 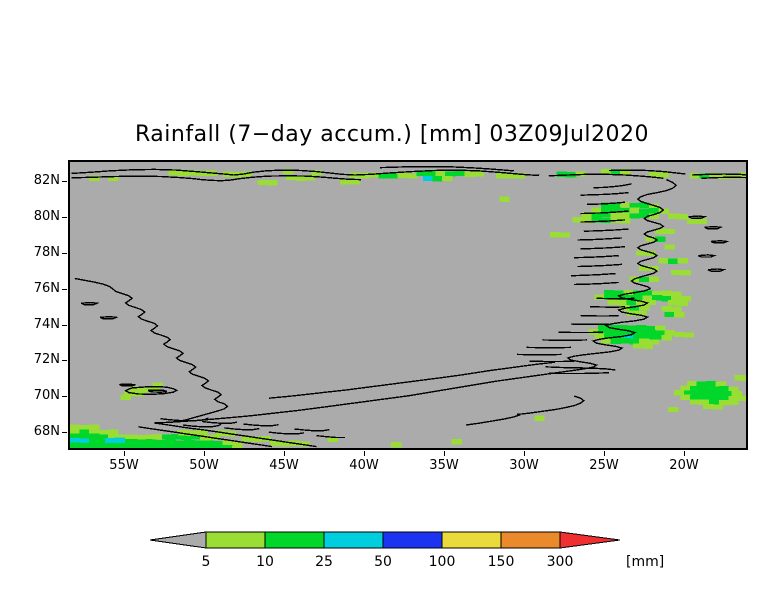 What do you see at coordinates (124, 465) in the screenshot?
I see `x-axis-tick-label: 55W` at bounding box center [124, 465].